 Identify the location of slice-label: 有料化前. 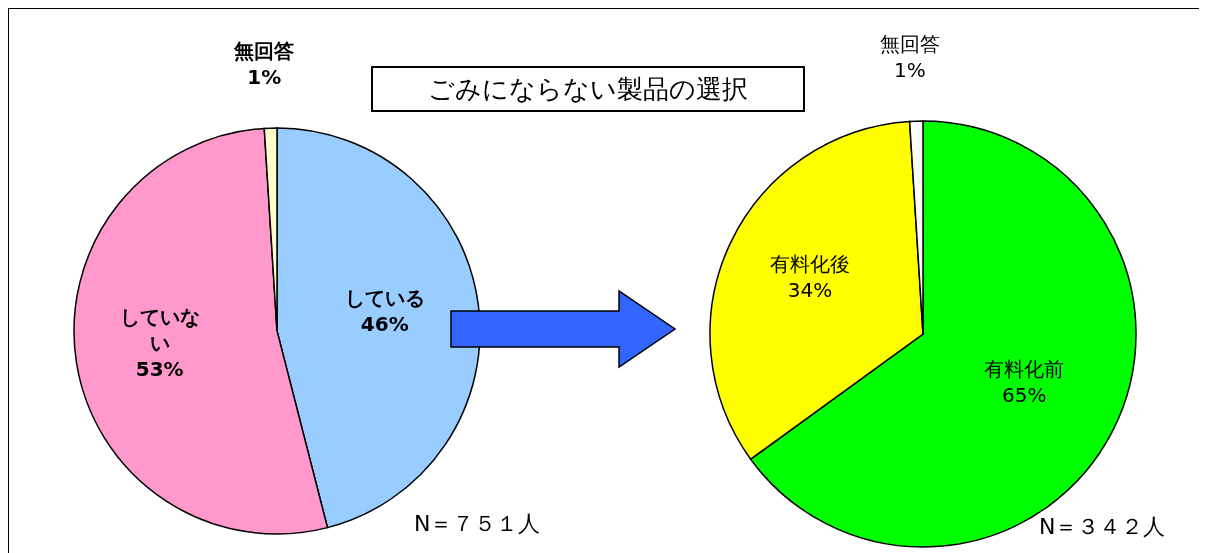
(1024, 368).